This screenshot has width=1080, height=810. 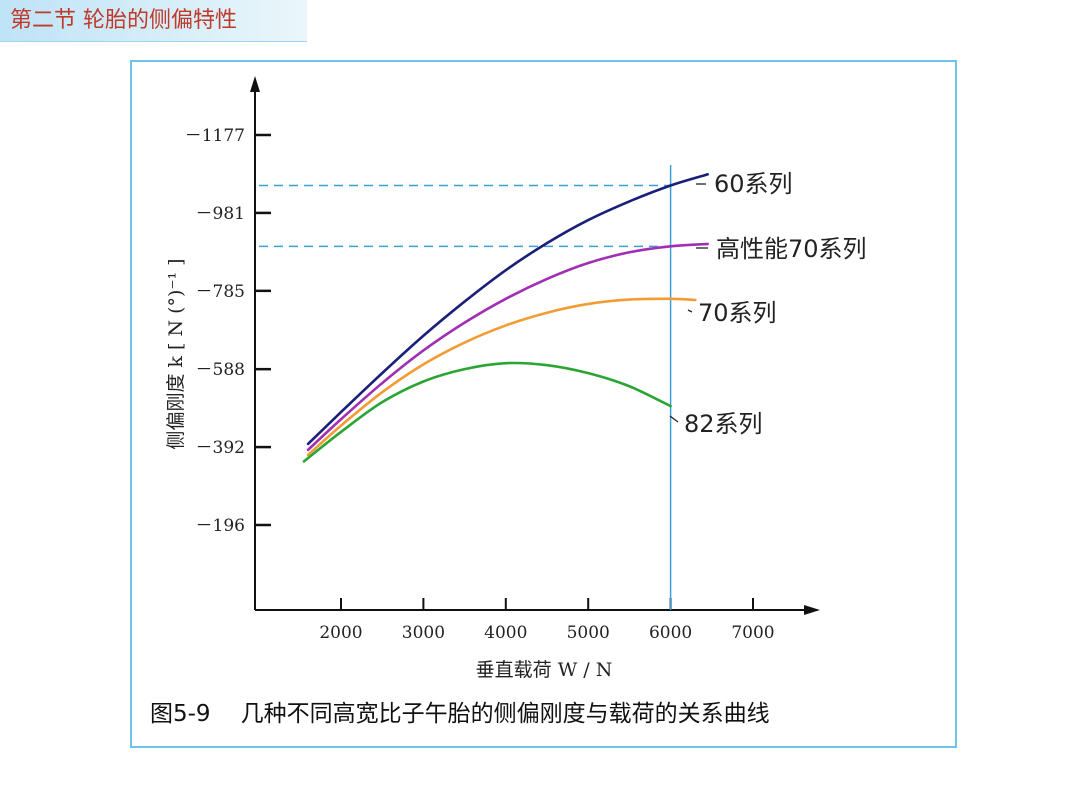 What do you see at coordinates (737, 313) in the screenshot?
I see `series-label: 70系列` at bounding box center [737, 313].